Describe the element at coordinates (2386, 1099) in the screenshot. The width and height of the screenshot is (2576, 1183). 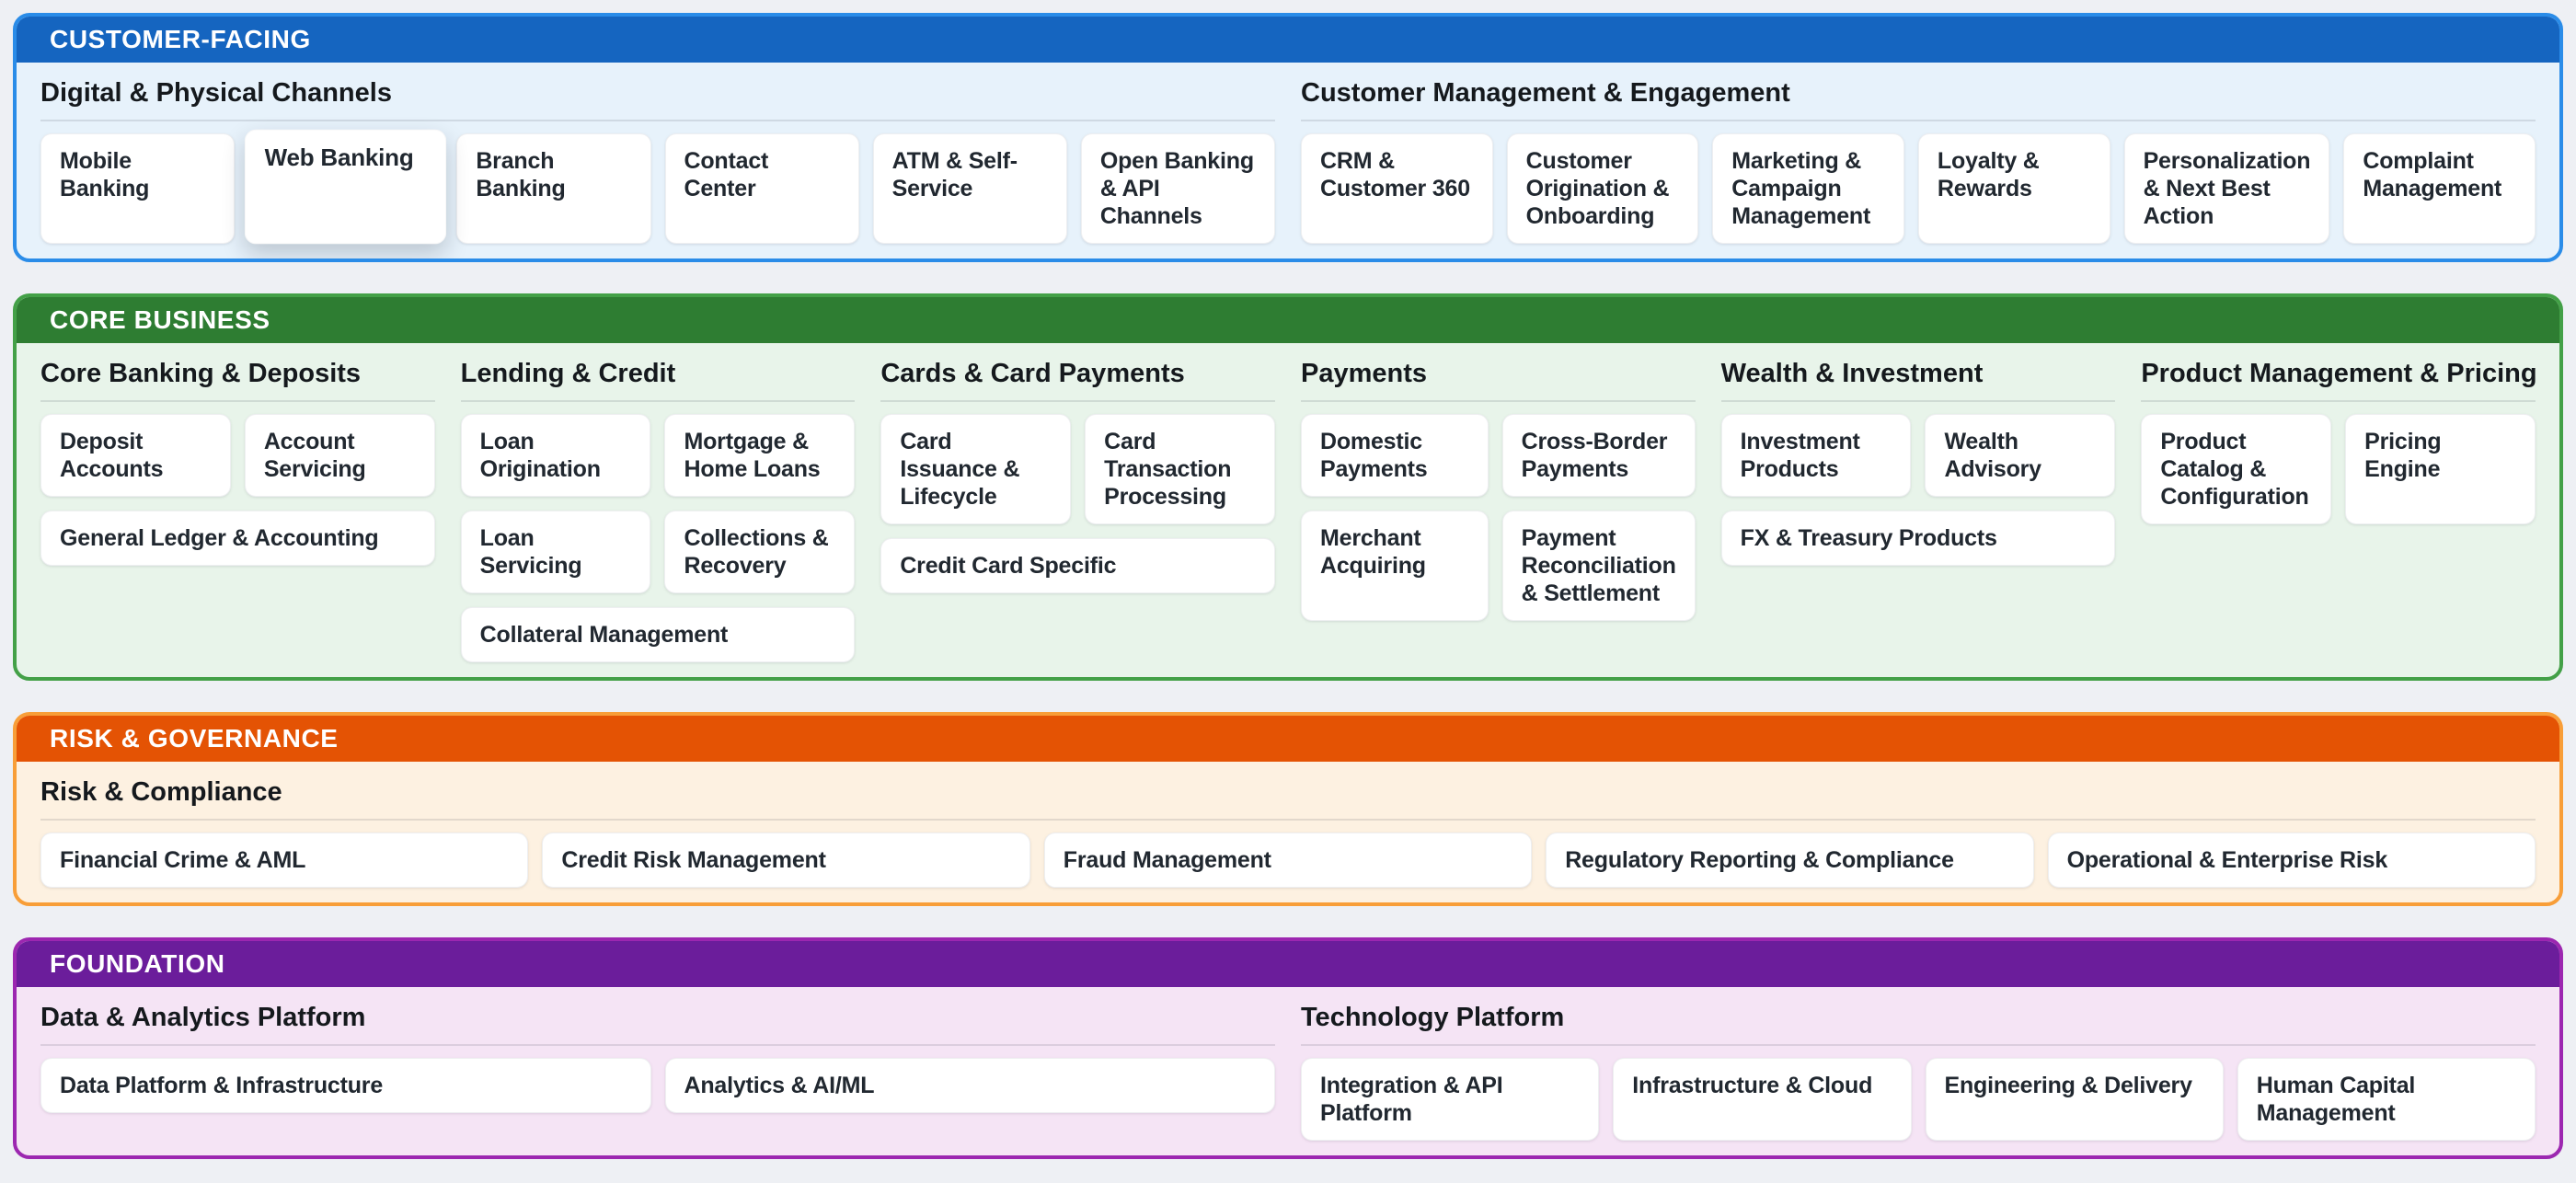
I see `tile-human-capital-management: Human Capital Management` at that location.